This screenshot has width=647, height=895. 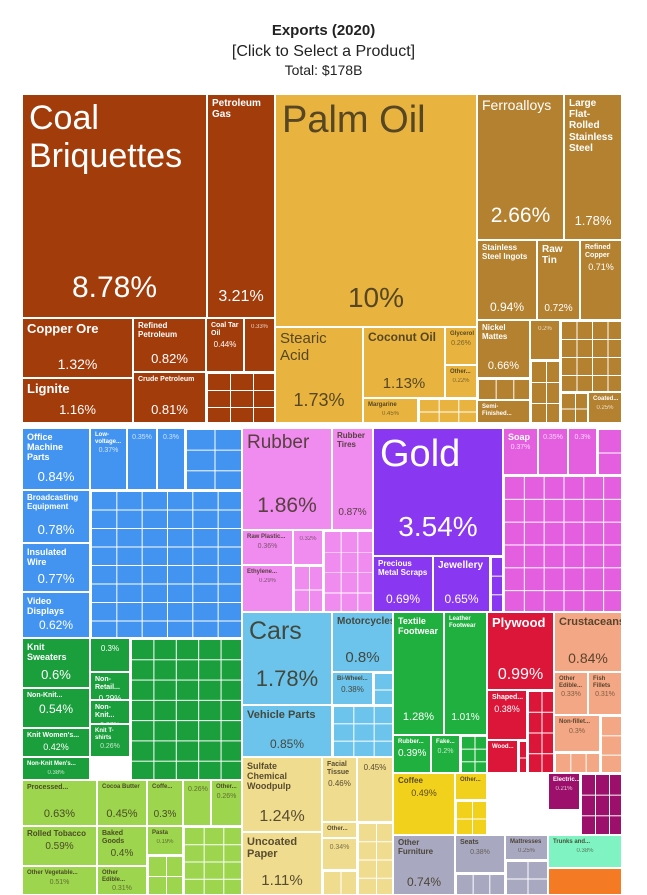 I want to click on tile: Non-fillet... 0.3%, so click(x=577, y=733).